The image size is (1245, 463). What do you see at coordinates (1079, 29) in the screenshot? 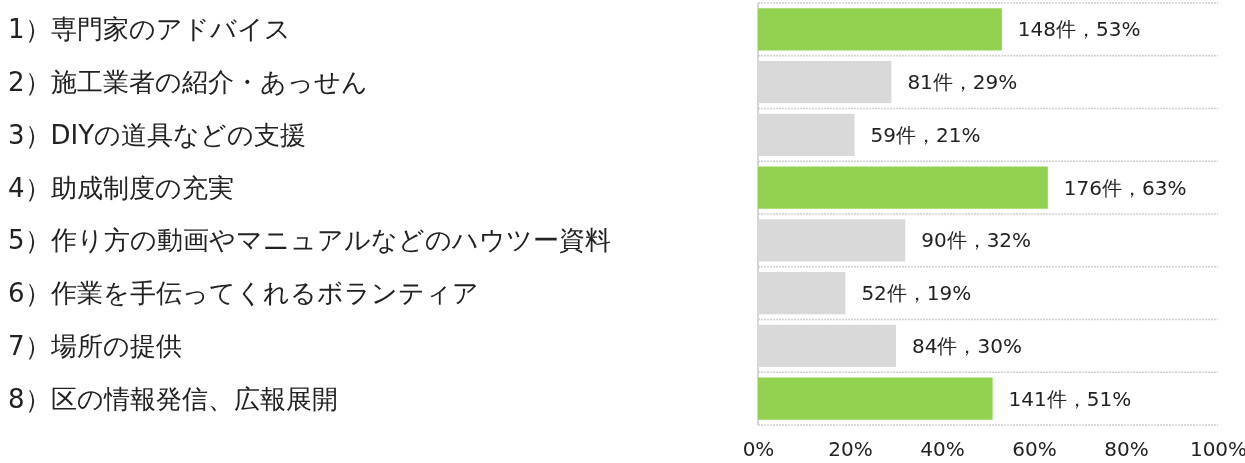
I see `data-label: 148件，53%` at bounding box center [1079, 29].